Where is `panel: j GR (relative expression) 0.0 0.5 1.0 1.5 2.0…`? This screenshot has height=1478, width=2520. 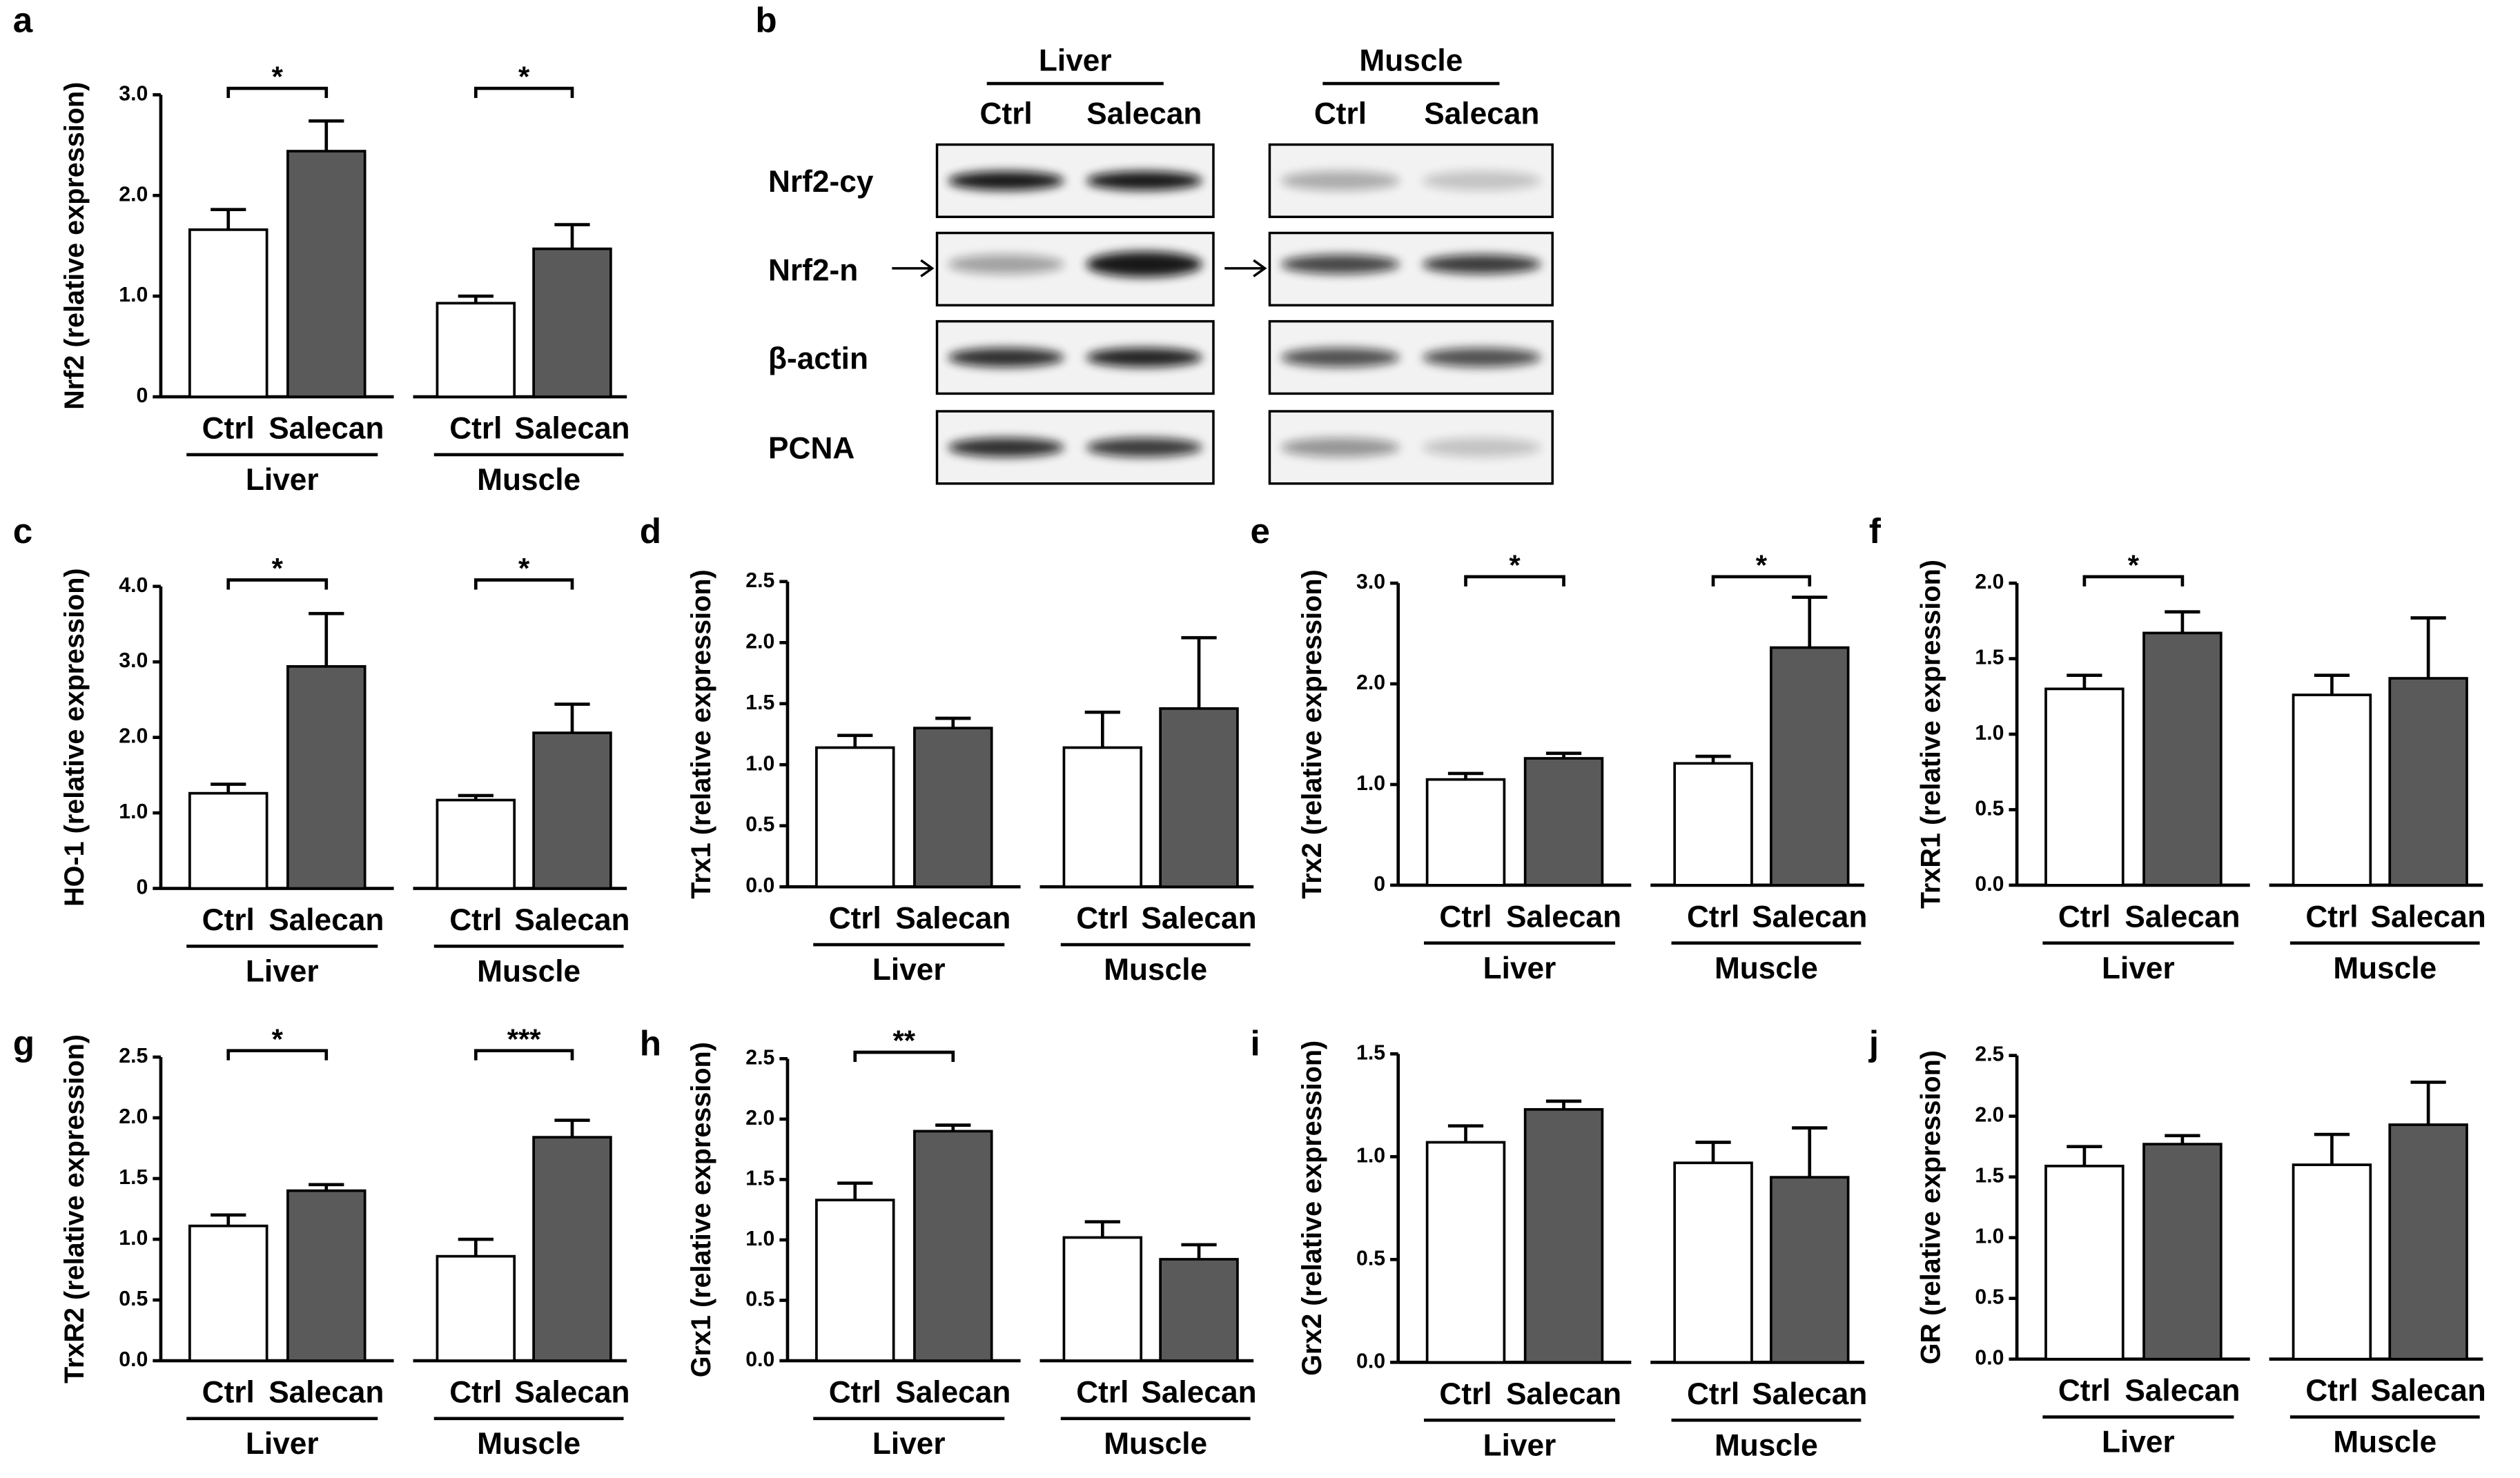 panel: j GR (relative expression) 0.0 0.5 1.0 1.5 2.0… is located at coordinates (2177, 1241).